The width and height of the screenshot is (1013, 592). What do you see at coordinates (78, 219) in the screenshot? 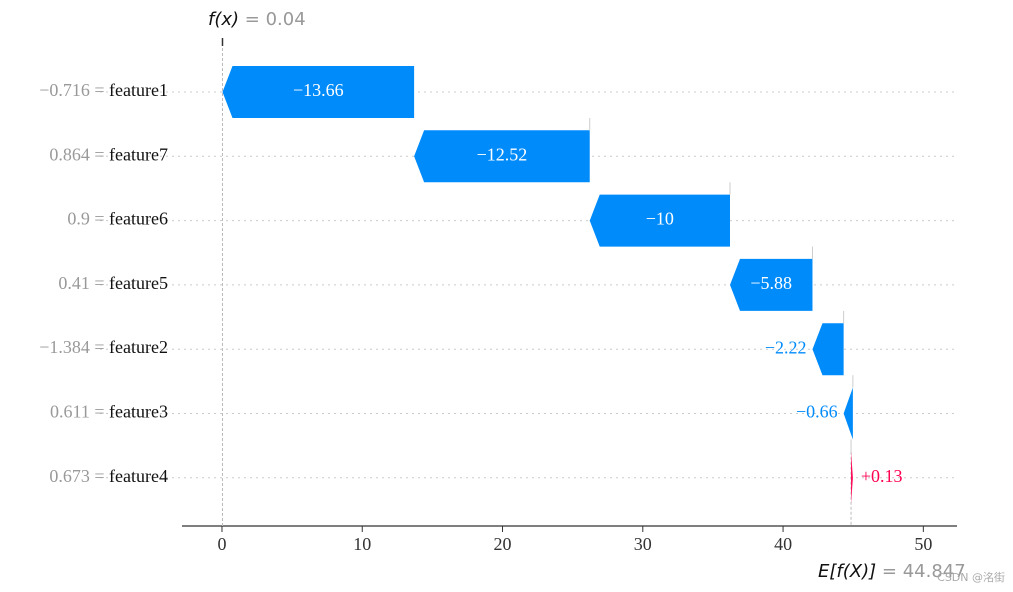
I see `feature-value: 0.9` at bounding box center [78, 219].